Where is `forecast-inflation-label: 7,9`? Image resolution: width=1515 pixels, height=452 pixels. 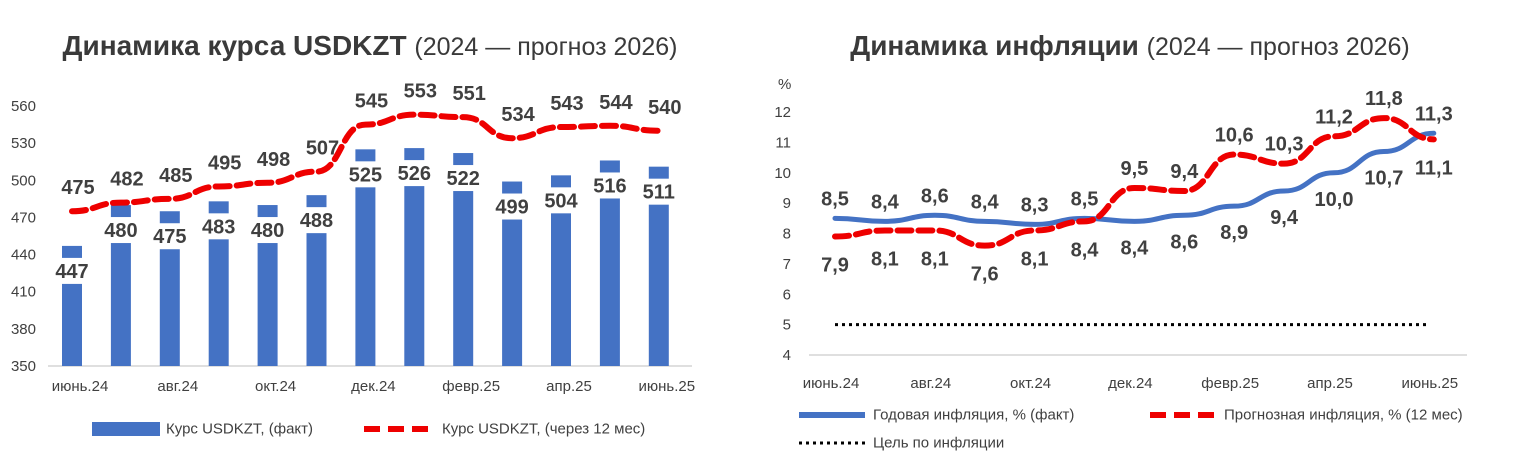 forecast-inflation-label: 7,9 is located at coordinates (835, 266).